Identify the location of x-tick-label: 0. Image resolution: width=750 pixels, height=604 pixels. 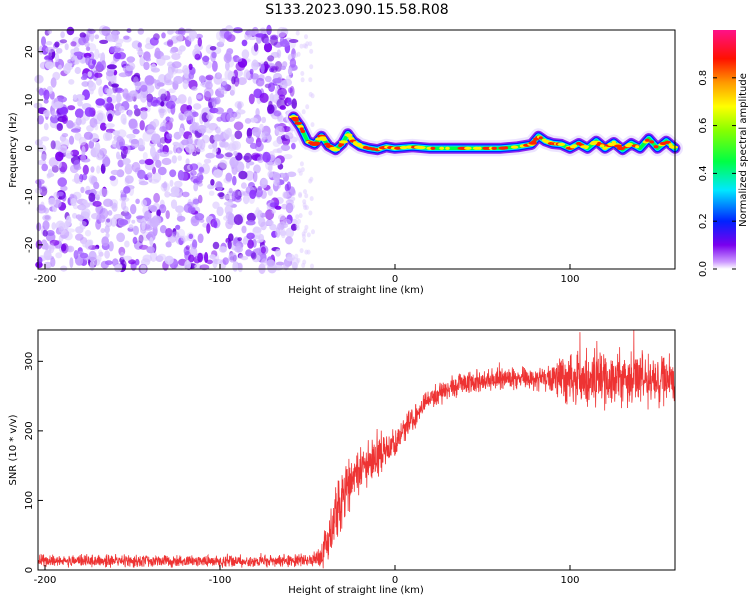
(395, 580).